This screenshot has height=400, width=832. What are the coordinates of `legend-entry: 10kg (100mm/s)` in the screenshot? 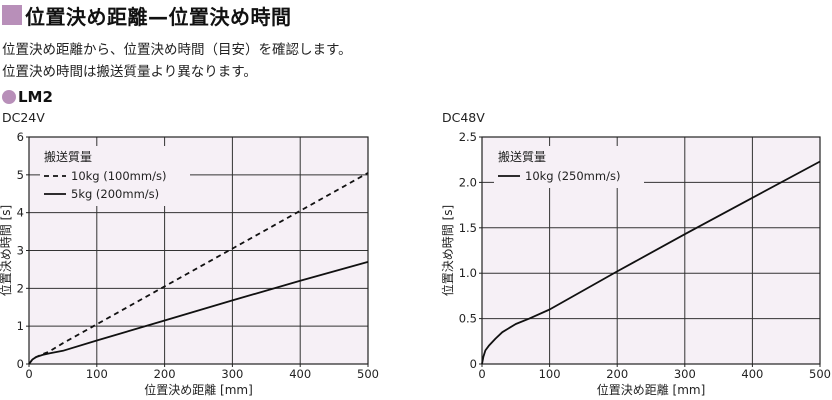 It's located at (118, 176).